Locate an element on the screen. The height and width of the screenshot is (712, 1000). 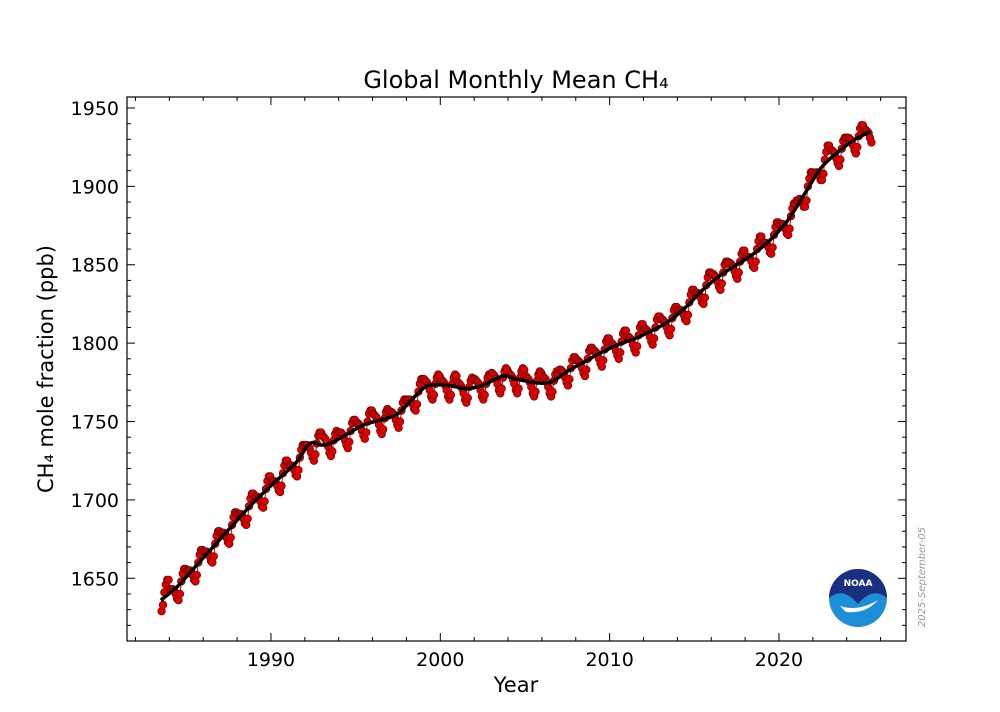
x-tick-label: 2010 is located at coordinates (609, 660).